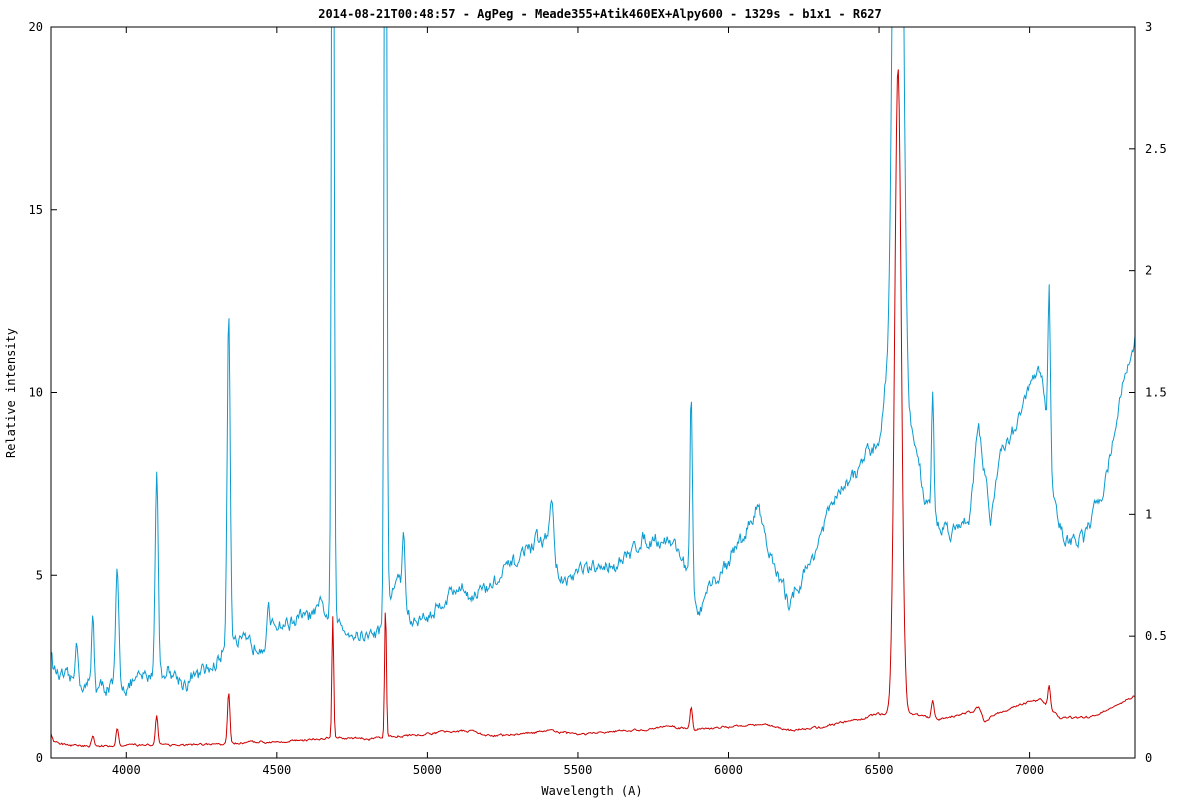 The height and width of the screenshot is (800, 1200). What do you see at coordinates (577, 770) in the screenshot?
I see `x-tick-label: 5500` at bounding box center [577, 770].